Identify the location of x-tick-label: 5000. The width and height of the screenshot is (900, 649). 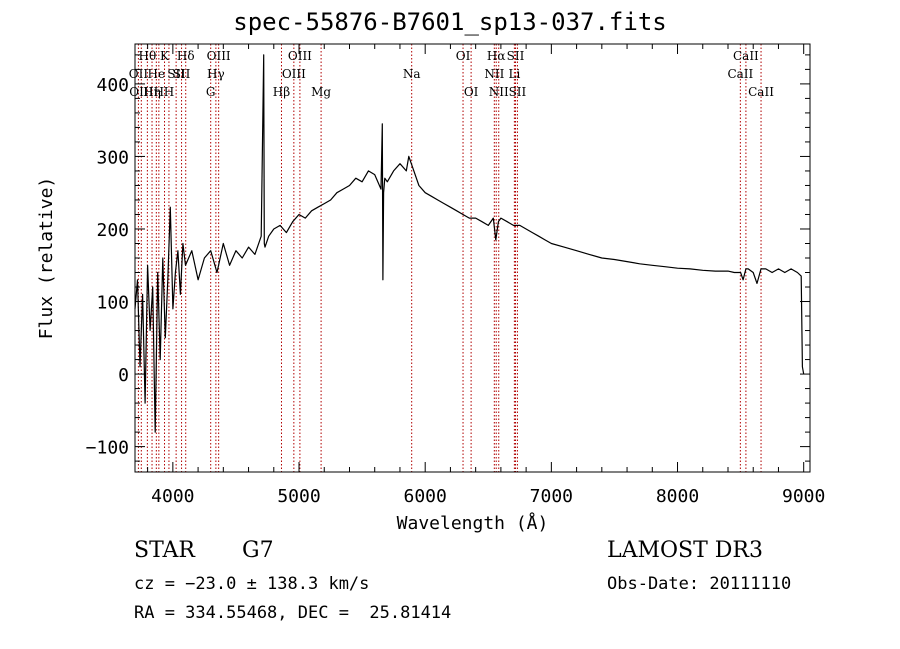
(298, 496).